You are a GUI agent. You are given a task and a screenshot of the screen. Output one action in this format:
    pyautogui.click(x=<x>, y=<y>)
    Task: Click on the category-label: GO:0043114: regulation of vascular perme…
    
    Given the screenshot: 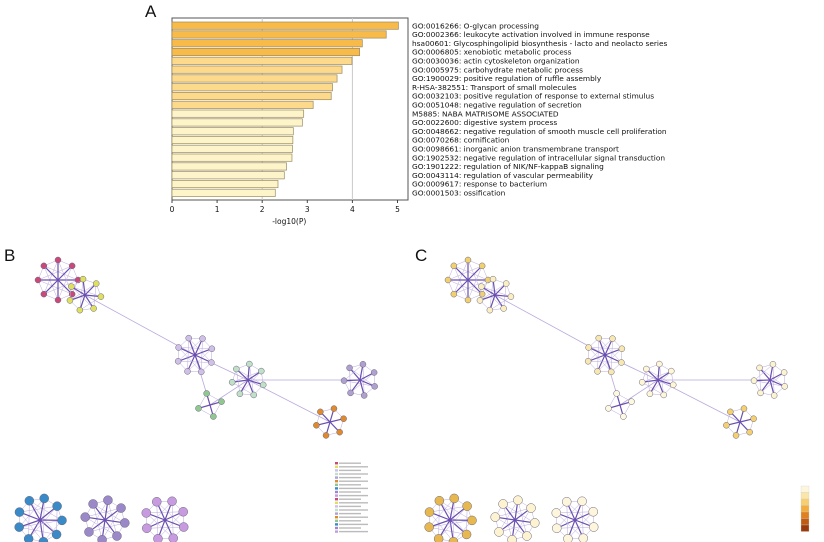 What is the action you would take?
    pyautogui.click(x=503, y=175)
    